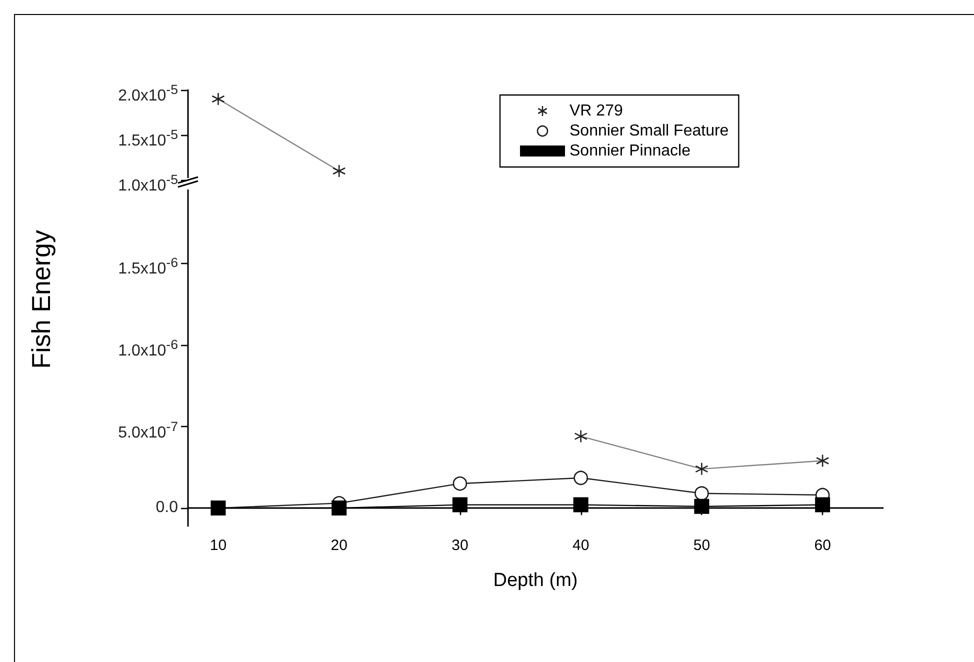 The width and height of the screenshot is (974, 662). Describe the element at coordinates (701, 545) in the screenshot. I see `x-tick-label: 50` at that location.